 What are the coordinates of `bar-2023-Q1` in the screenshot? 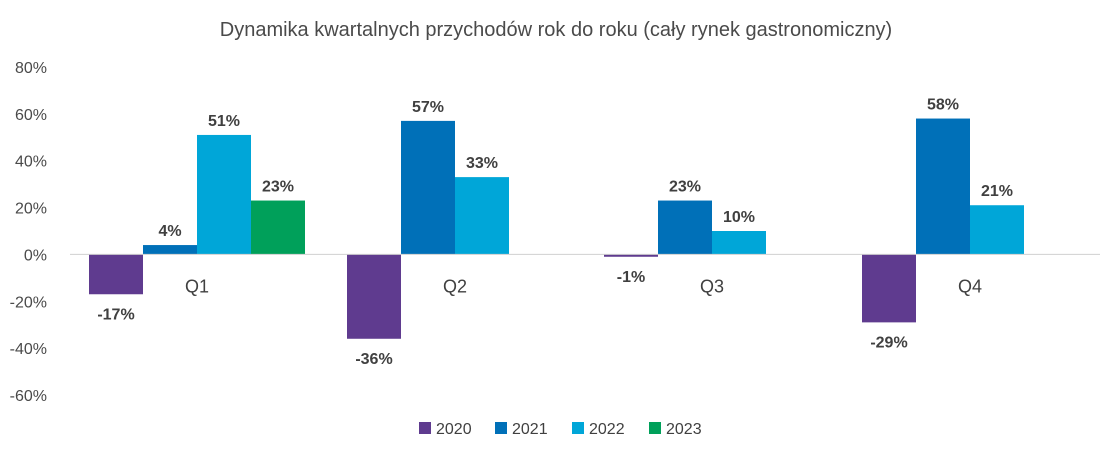 It's located at (278, 227).